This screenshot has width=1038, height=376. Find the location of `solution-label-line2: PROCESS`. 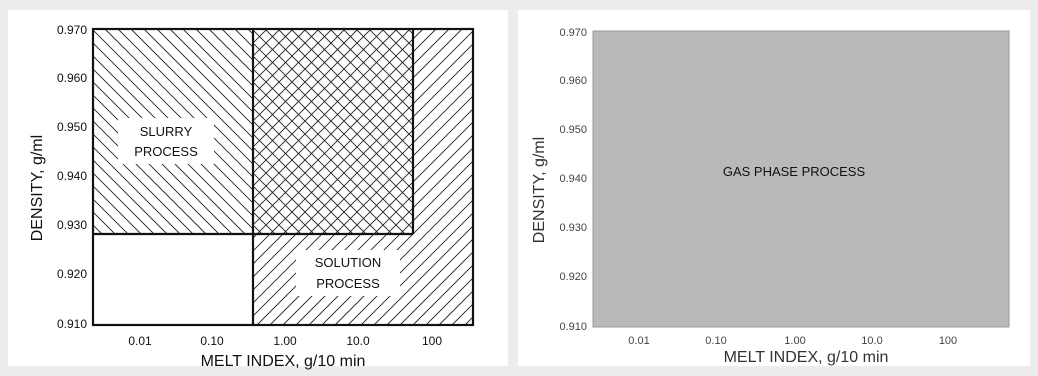

solution-label-line2: PROCESS is located at coordinates (348, 283).